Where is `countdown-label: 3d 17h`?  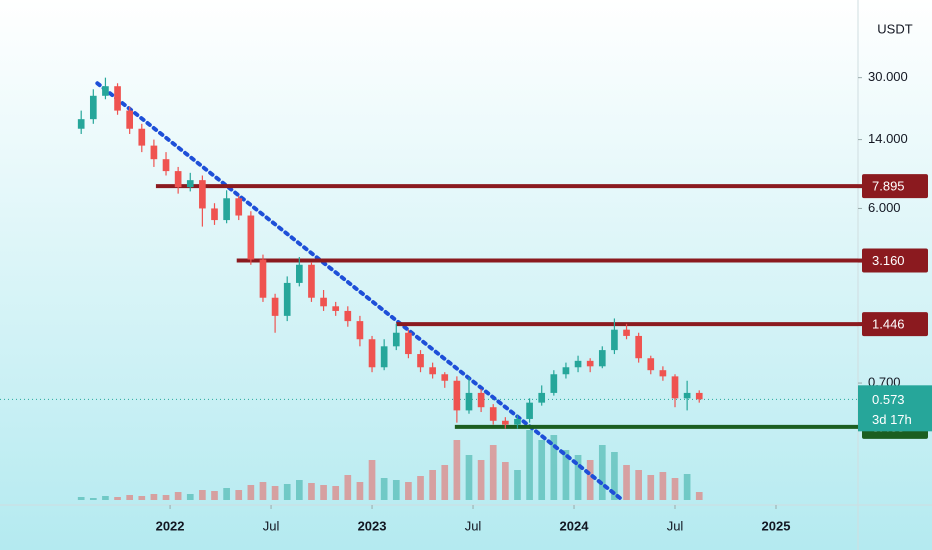 countdown-label: 3d 17h is located at coordinates (892, 419).